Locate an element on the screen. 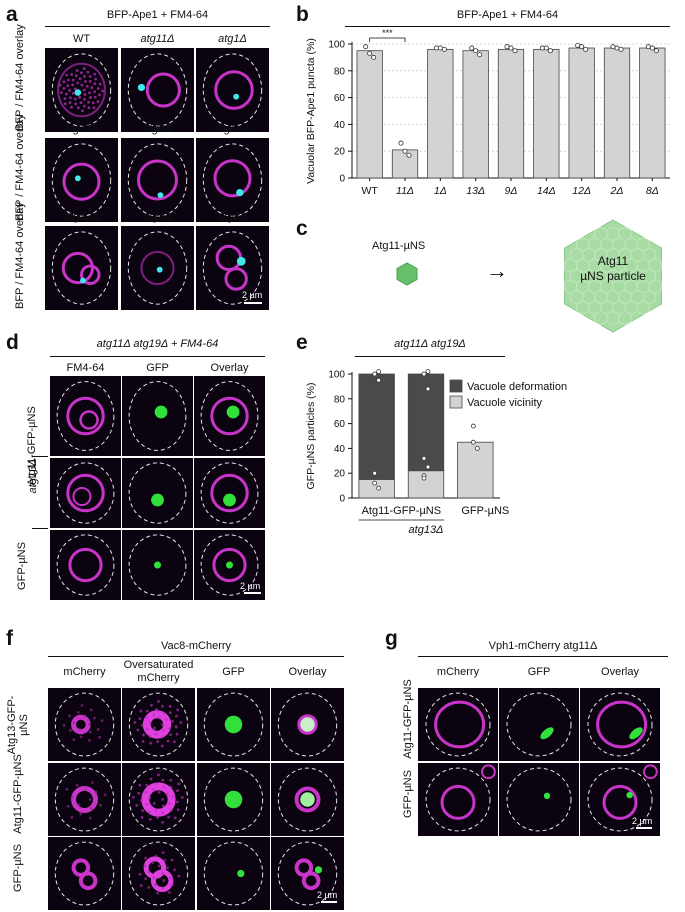  panel-a-column-label: atg9Δ is located at coordinates (157, 129).